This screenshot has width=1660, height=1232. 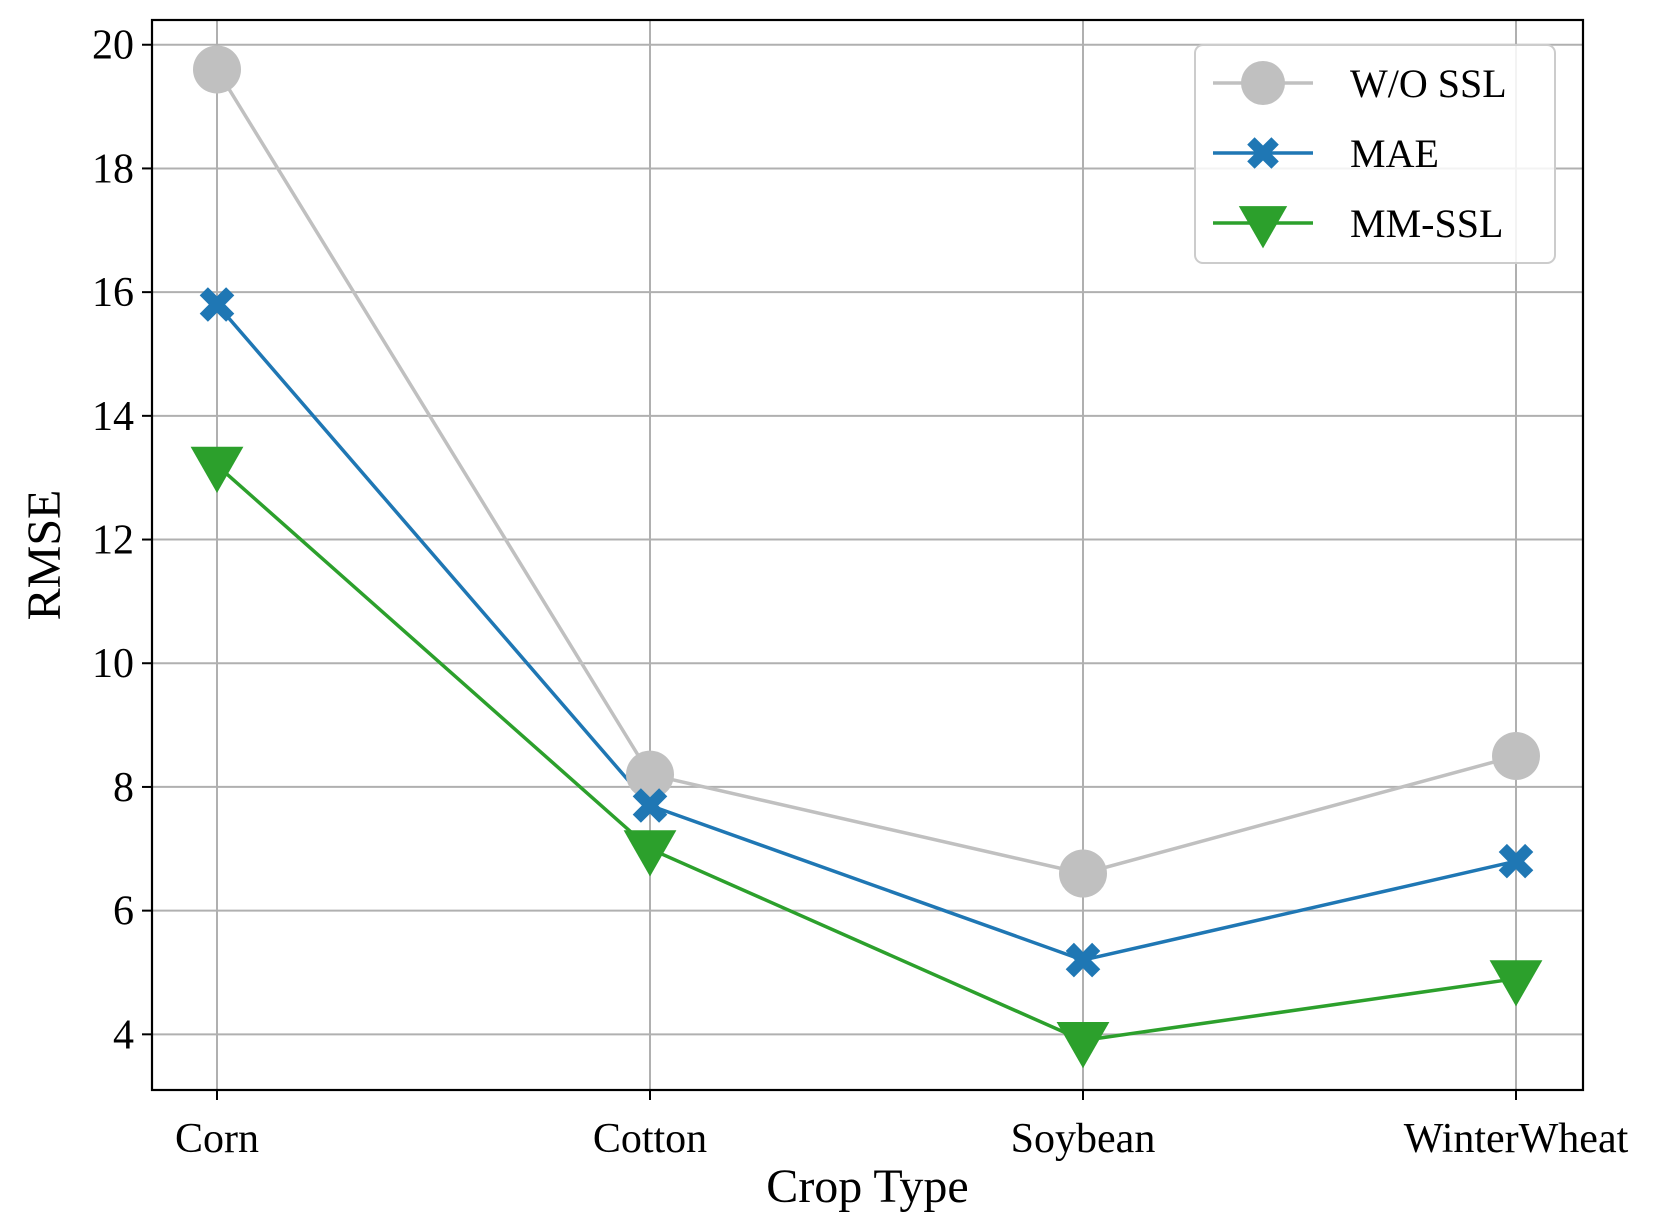 I want to click on x-tick-label: WinterWheat, so click(x=1516, y=1139).